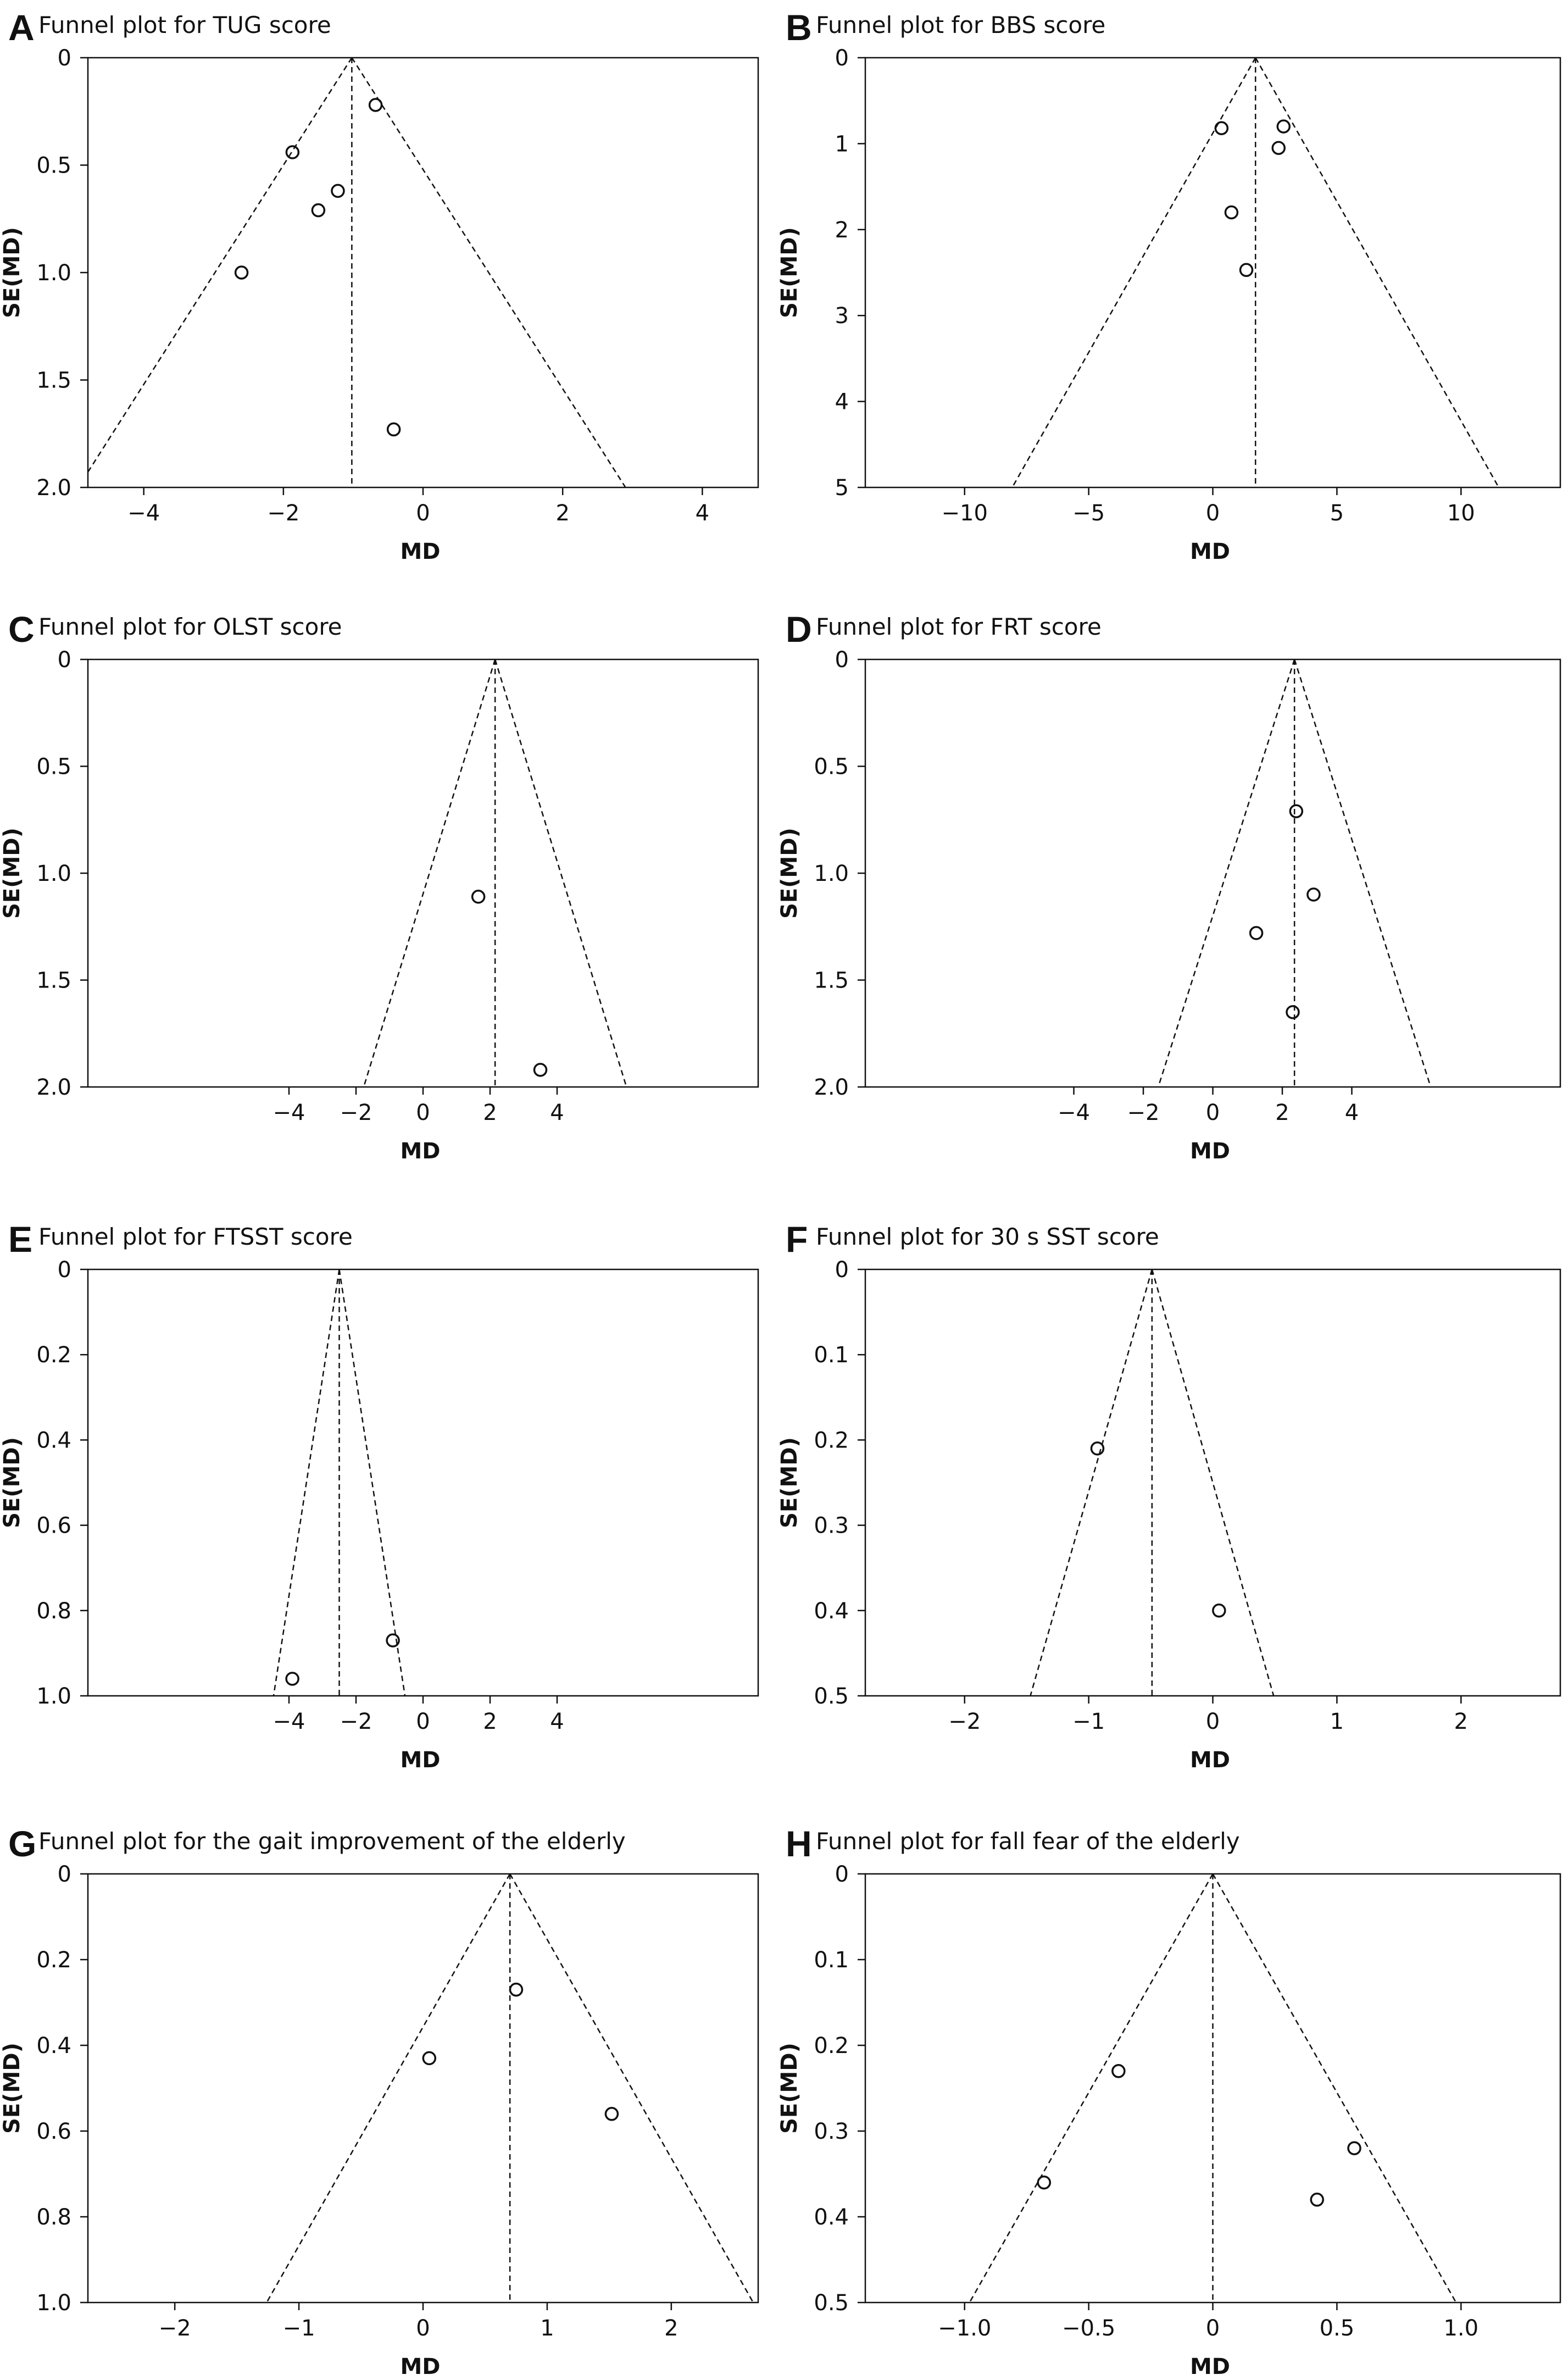  What do you see at coordinates (1088, 513) in the screenshot?
I see `x-tick-label: −5` at bounding box center [1088, 513].